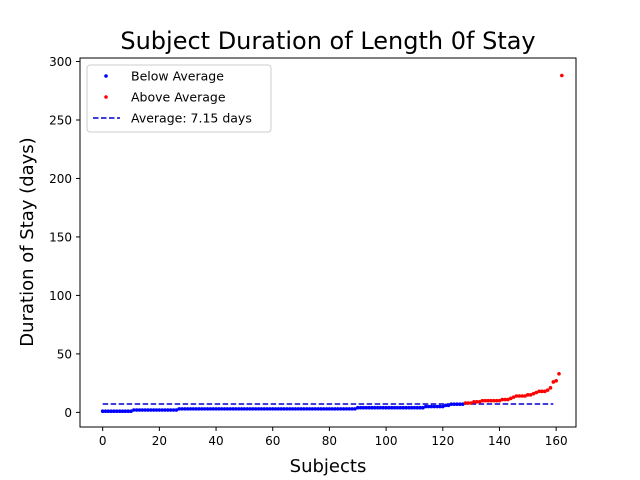 Image resolution: width=640 pixels, height=480 pixels. Describe the element at coordinates (159, 441) in the screenshot. I see `x-tick-label: 20` at that location.